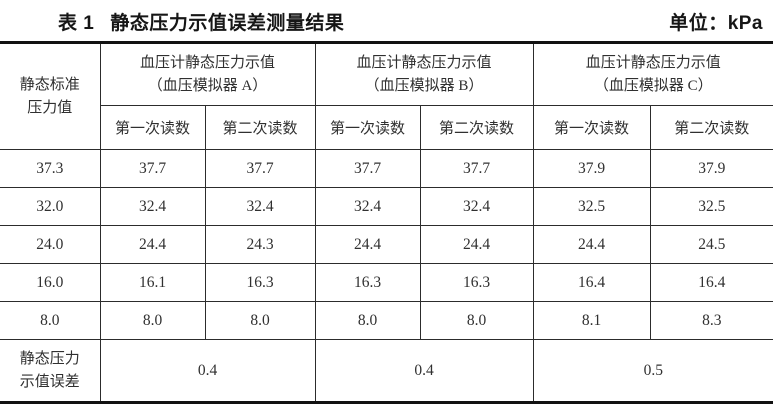  What do you see at coordinates (49, 85) in the screenshot?
I see `row-header-line1: 静态标准` at bounding box center [49, 85].